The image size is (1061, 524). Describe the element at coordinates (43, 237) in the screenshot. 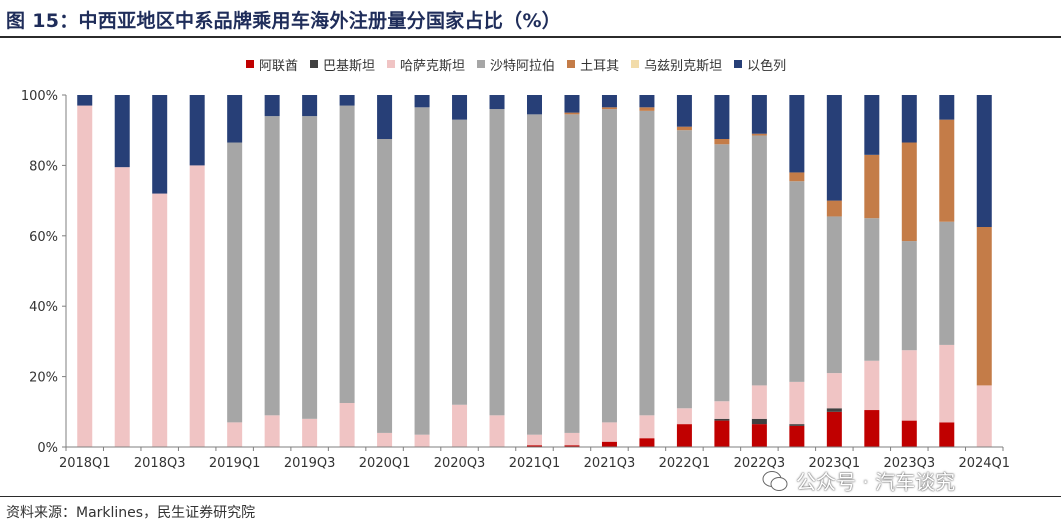

I see `y-tick-label: 60%` at that location.